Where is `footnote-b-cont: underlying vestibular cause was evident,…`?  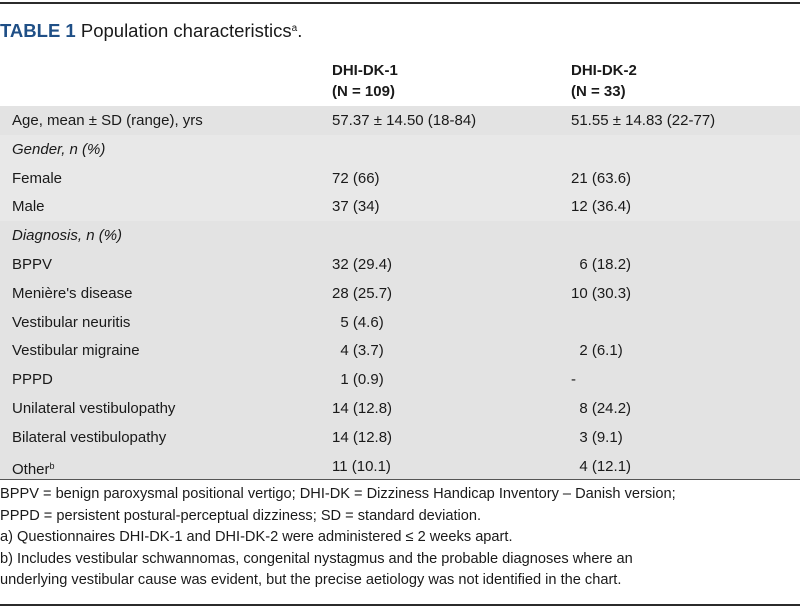
footnote-b-cont: underlying vestibular cause was evident,… is located at coordinates (311, 580).